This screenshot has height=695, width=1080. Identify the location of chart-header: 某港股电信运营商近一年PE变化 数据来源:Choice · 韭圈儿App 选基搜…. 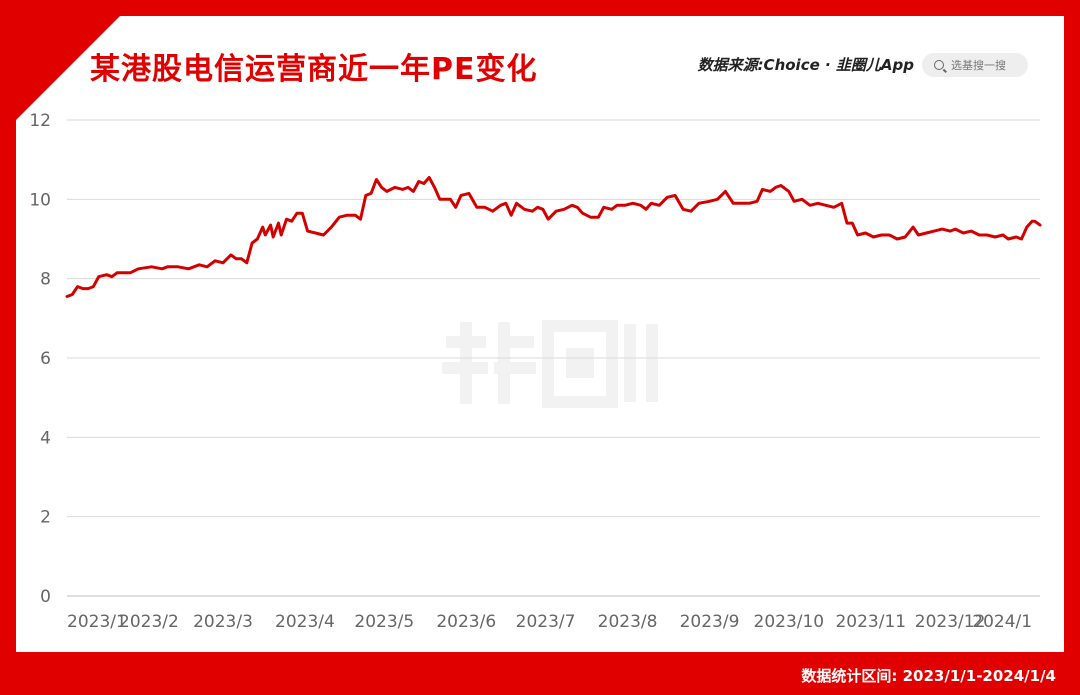
(540, 66).